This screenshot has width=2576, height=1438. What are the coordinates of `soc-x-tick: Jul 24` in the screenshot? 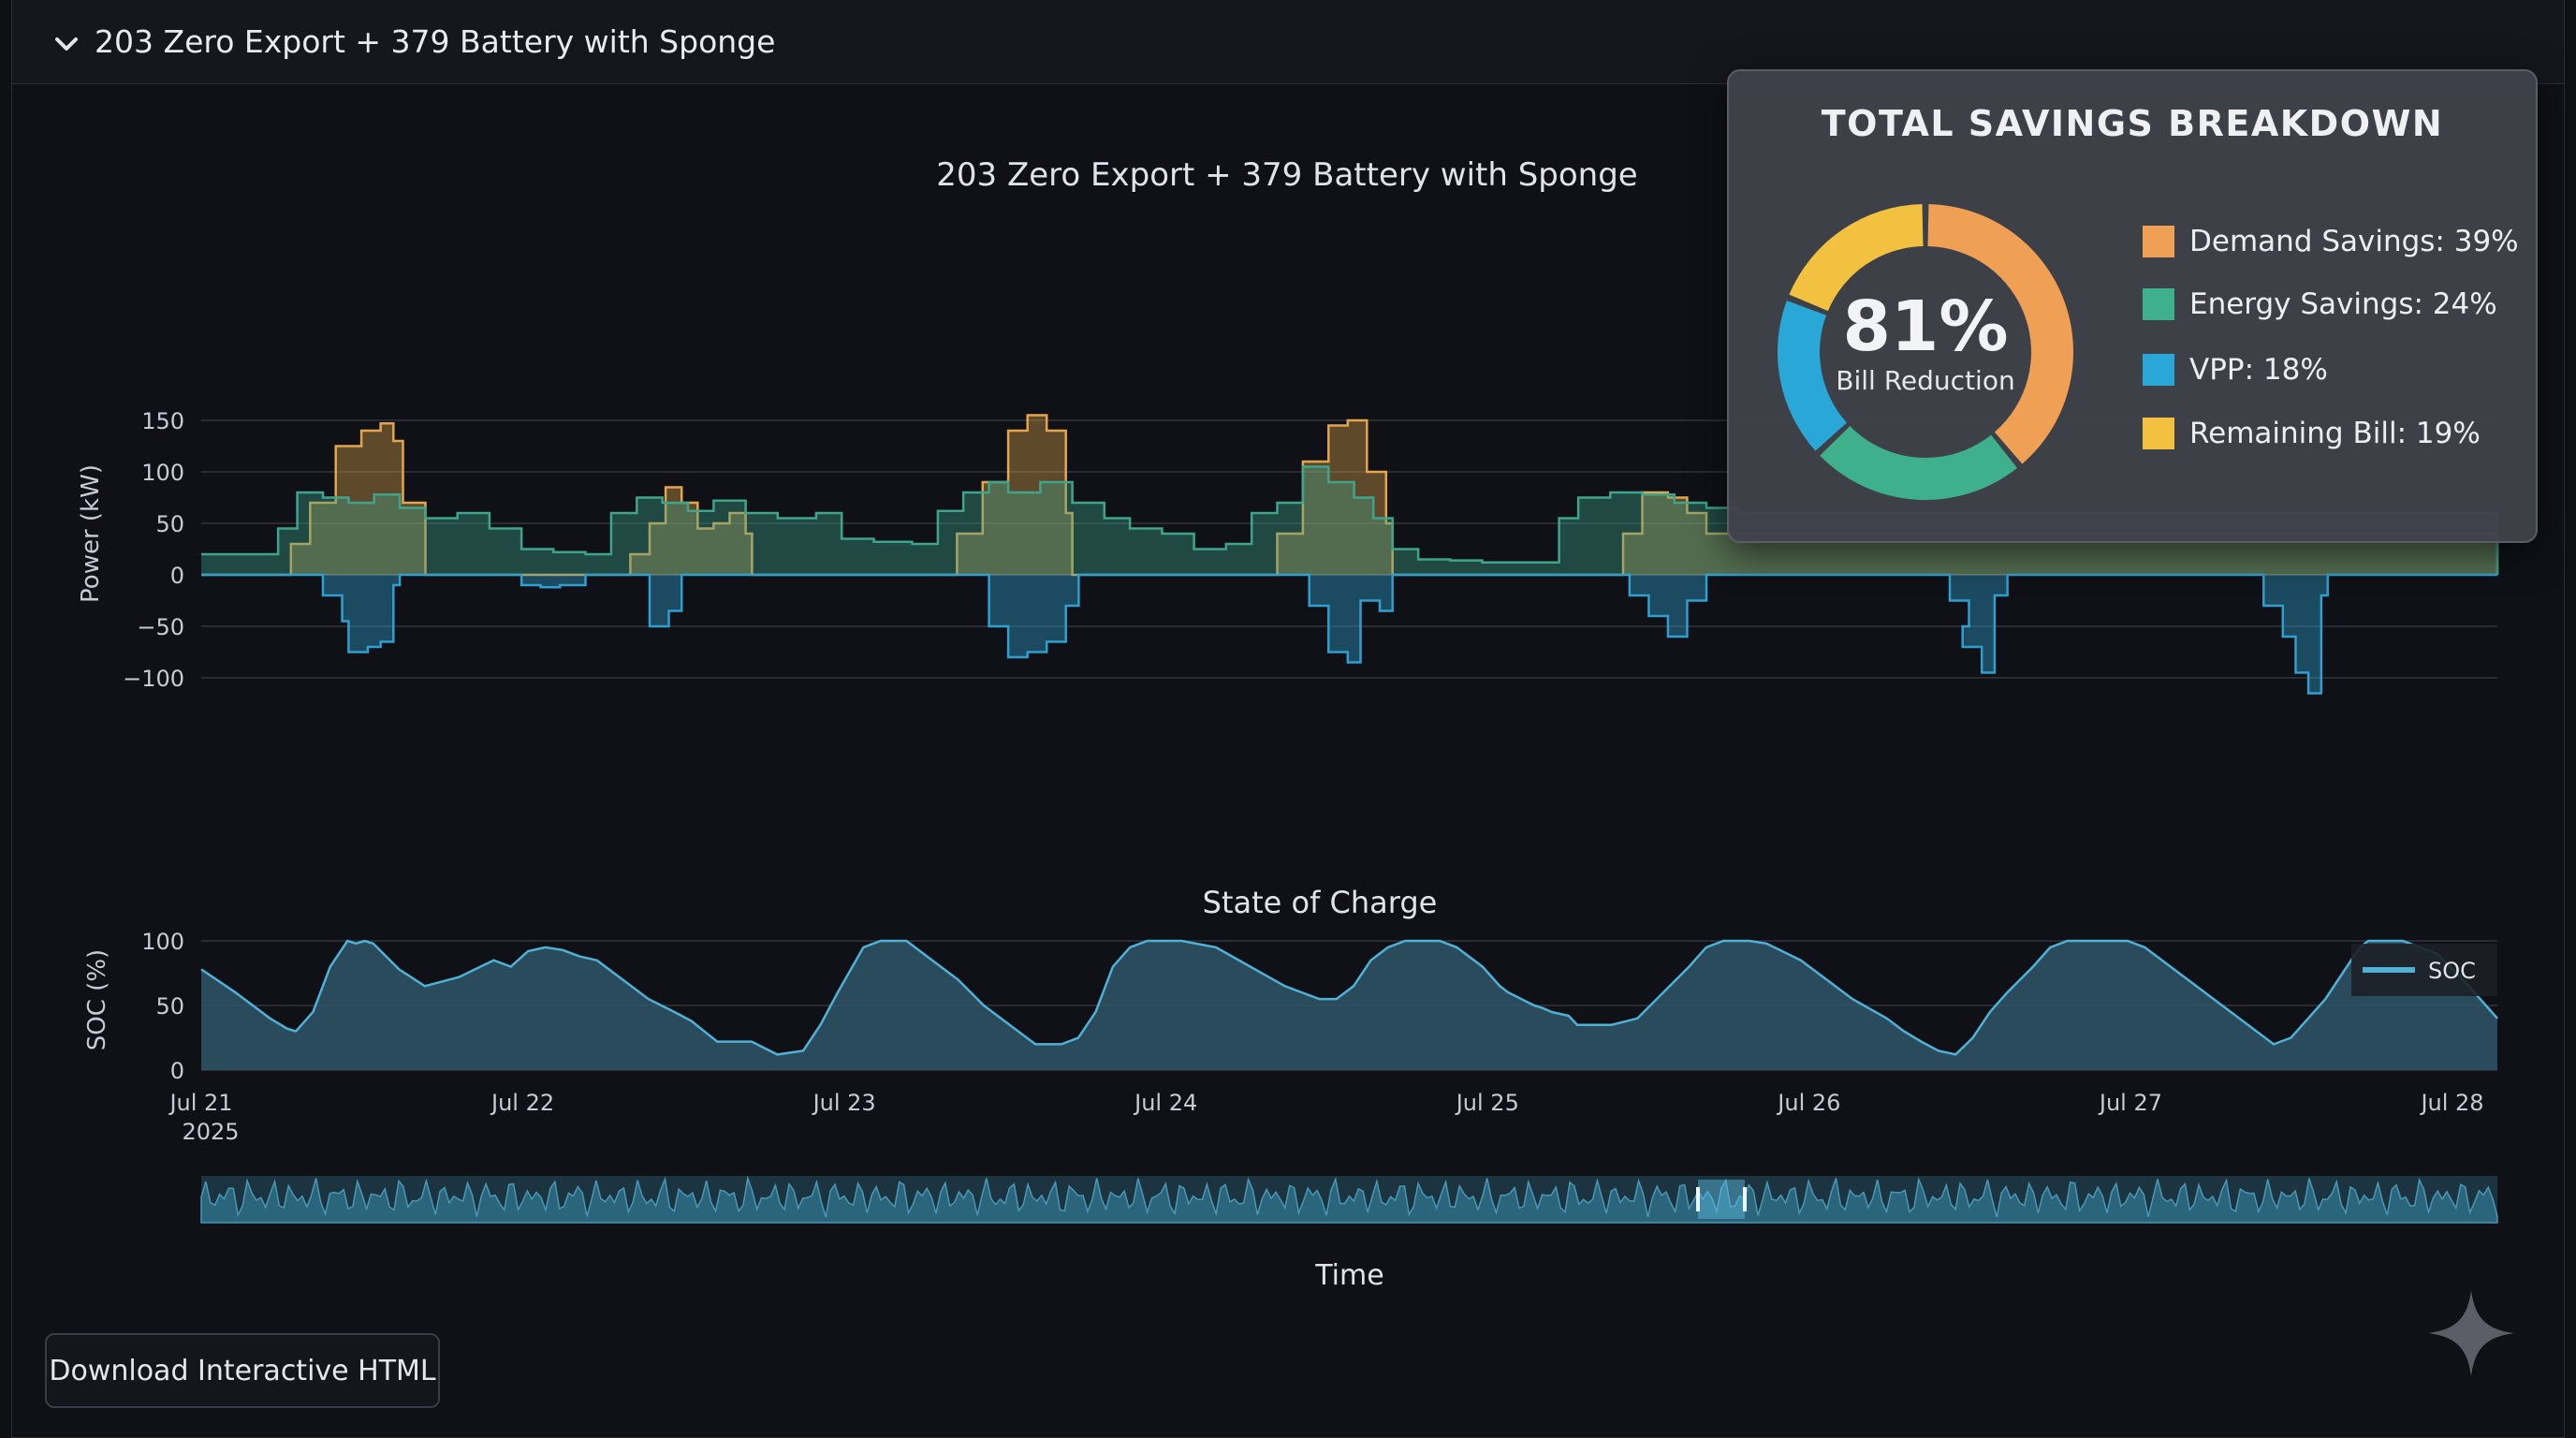 It's located at (1165, 1103).